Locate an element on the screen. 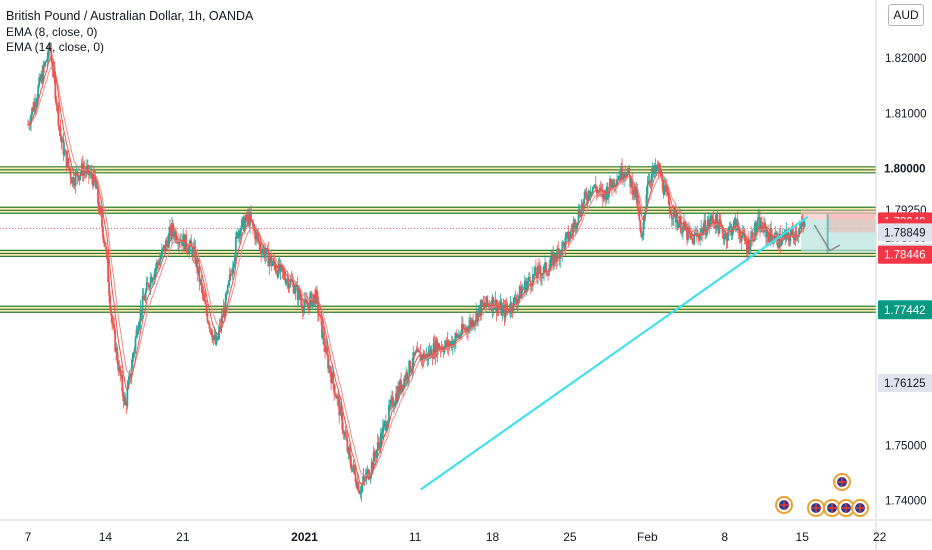 The image size is (932, 550). price-badge-label-0: 1.80000 is located at coordinates (905, 170).